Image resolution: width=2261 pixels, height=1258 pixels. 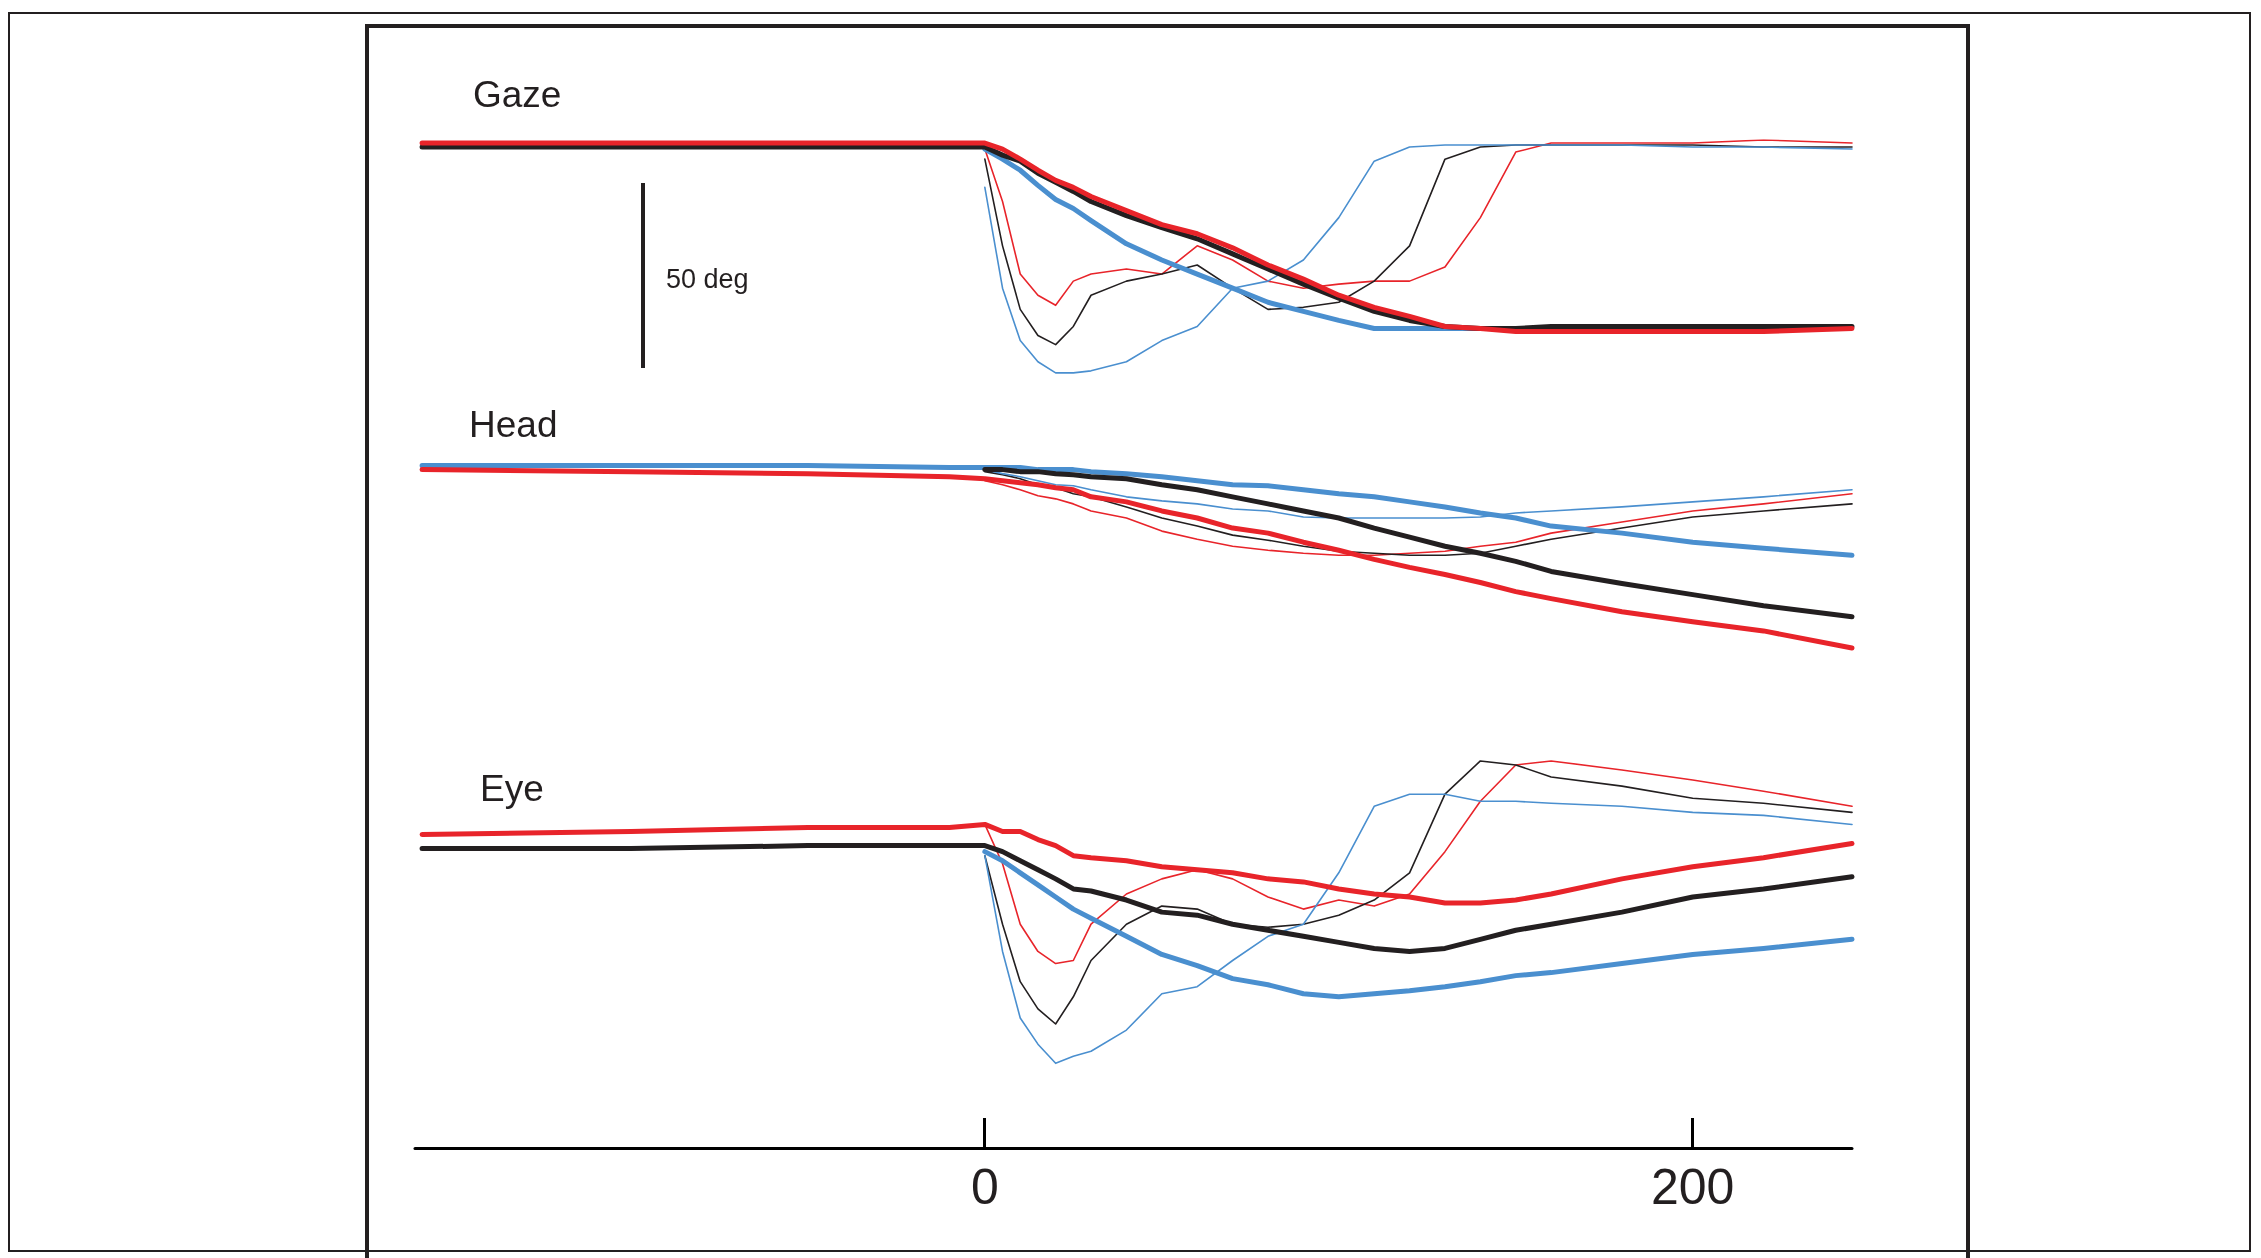 What do you see at coordinates (707, 278) in the screenshot?
I see `annotation: 50 deg` at bounding box center [707, 278].